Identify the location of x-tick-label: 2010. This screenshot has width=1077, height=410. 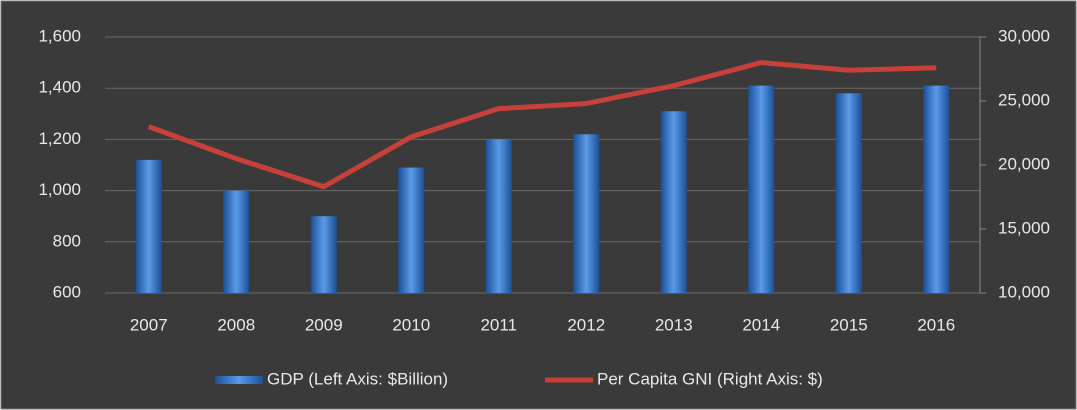
(411, 324).